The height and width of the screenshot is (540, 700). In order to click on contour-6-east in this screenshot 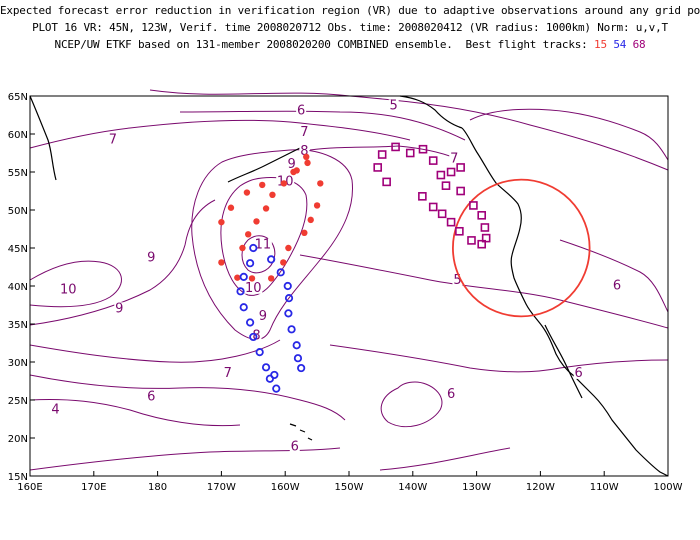, I will do `click(614, 276)`.